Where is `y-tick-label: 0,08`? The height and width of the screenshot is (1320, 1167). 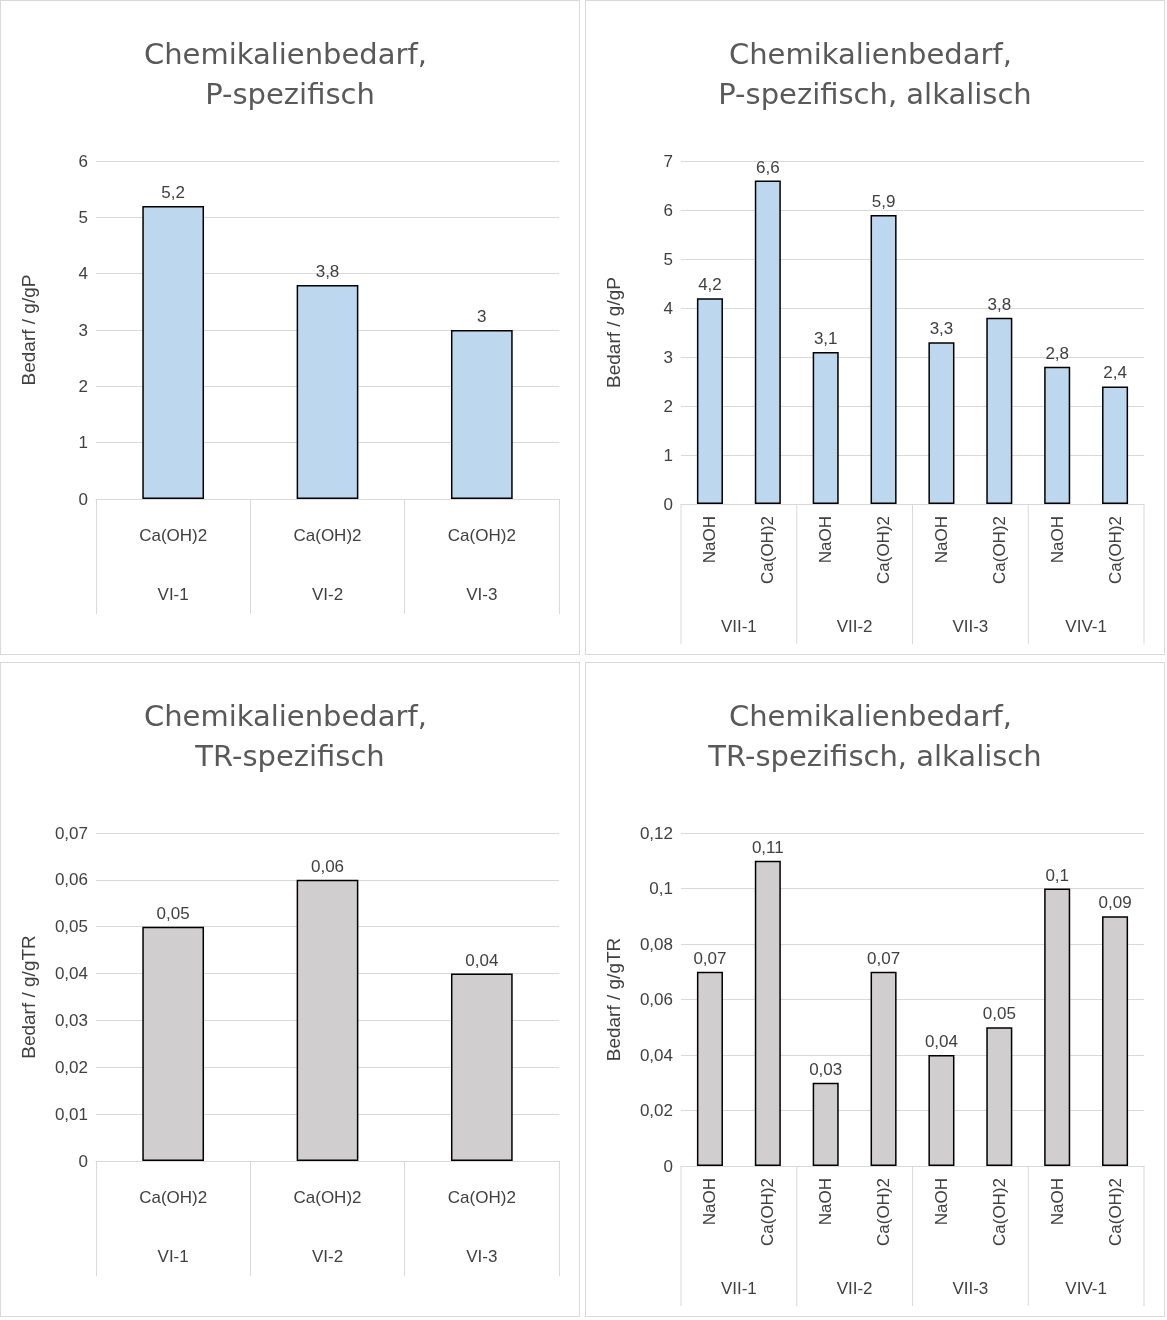 y-tick-label: 0,08 is located at coordinates (656, 944).